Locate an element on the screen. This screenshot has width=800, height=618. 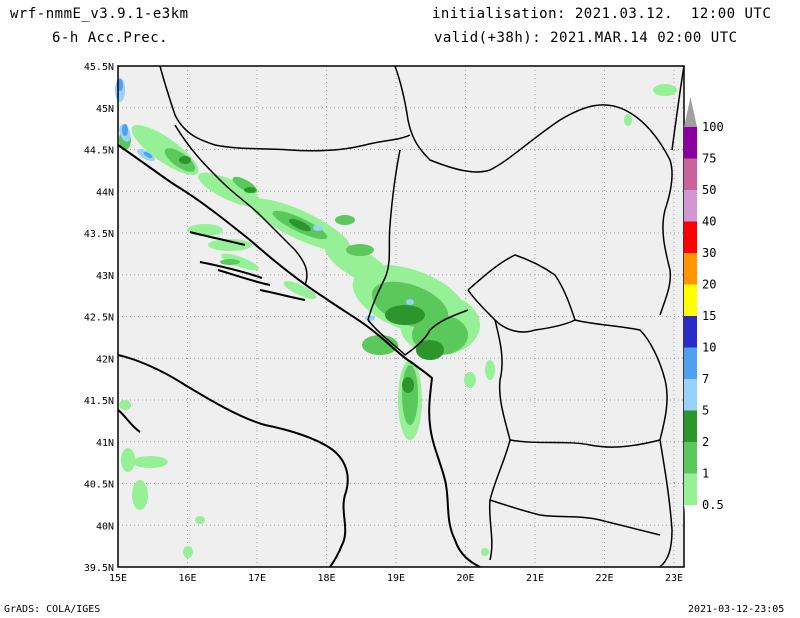
lat-label: 45.5N is located at coordinates (99, 67).